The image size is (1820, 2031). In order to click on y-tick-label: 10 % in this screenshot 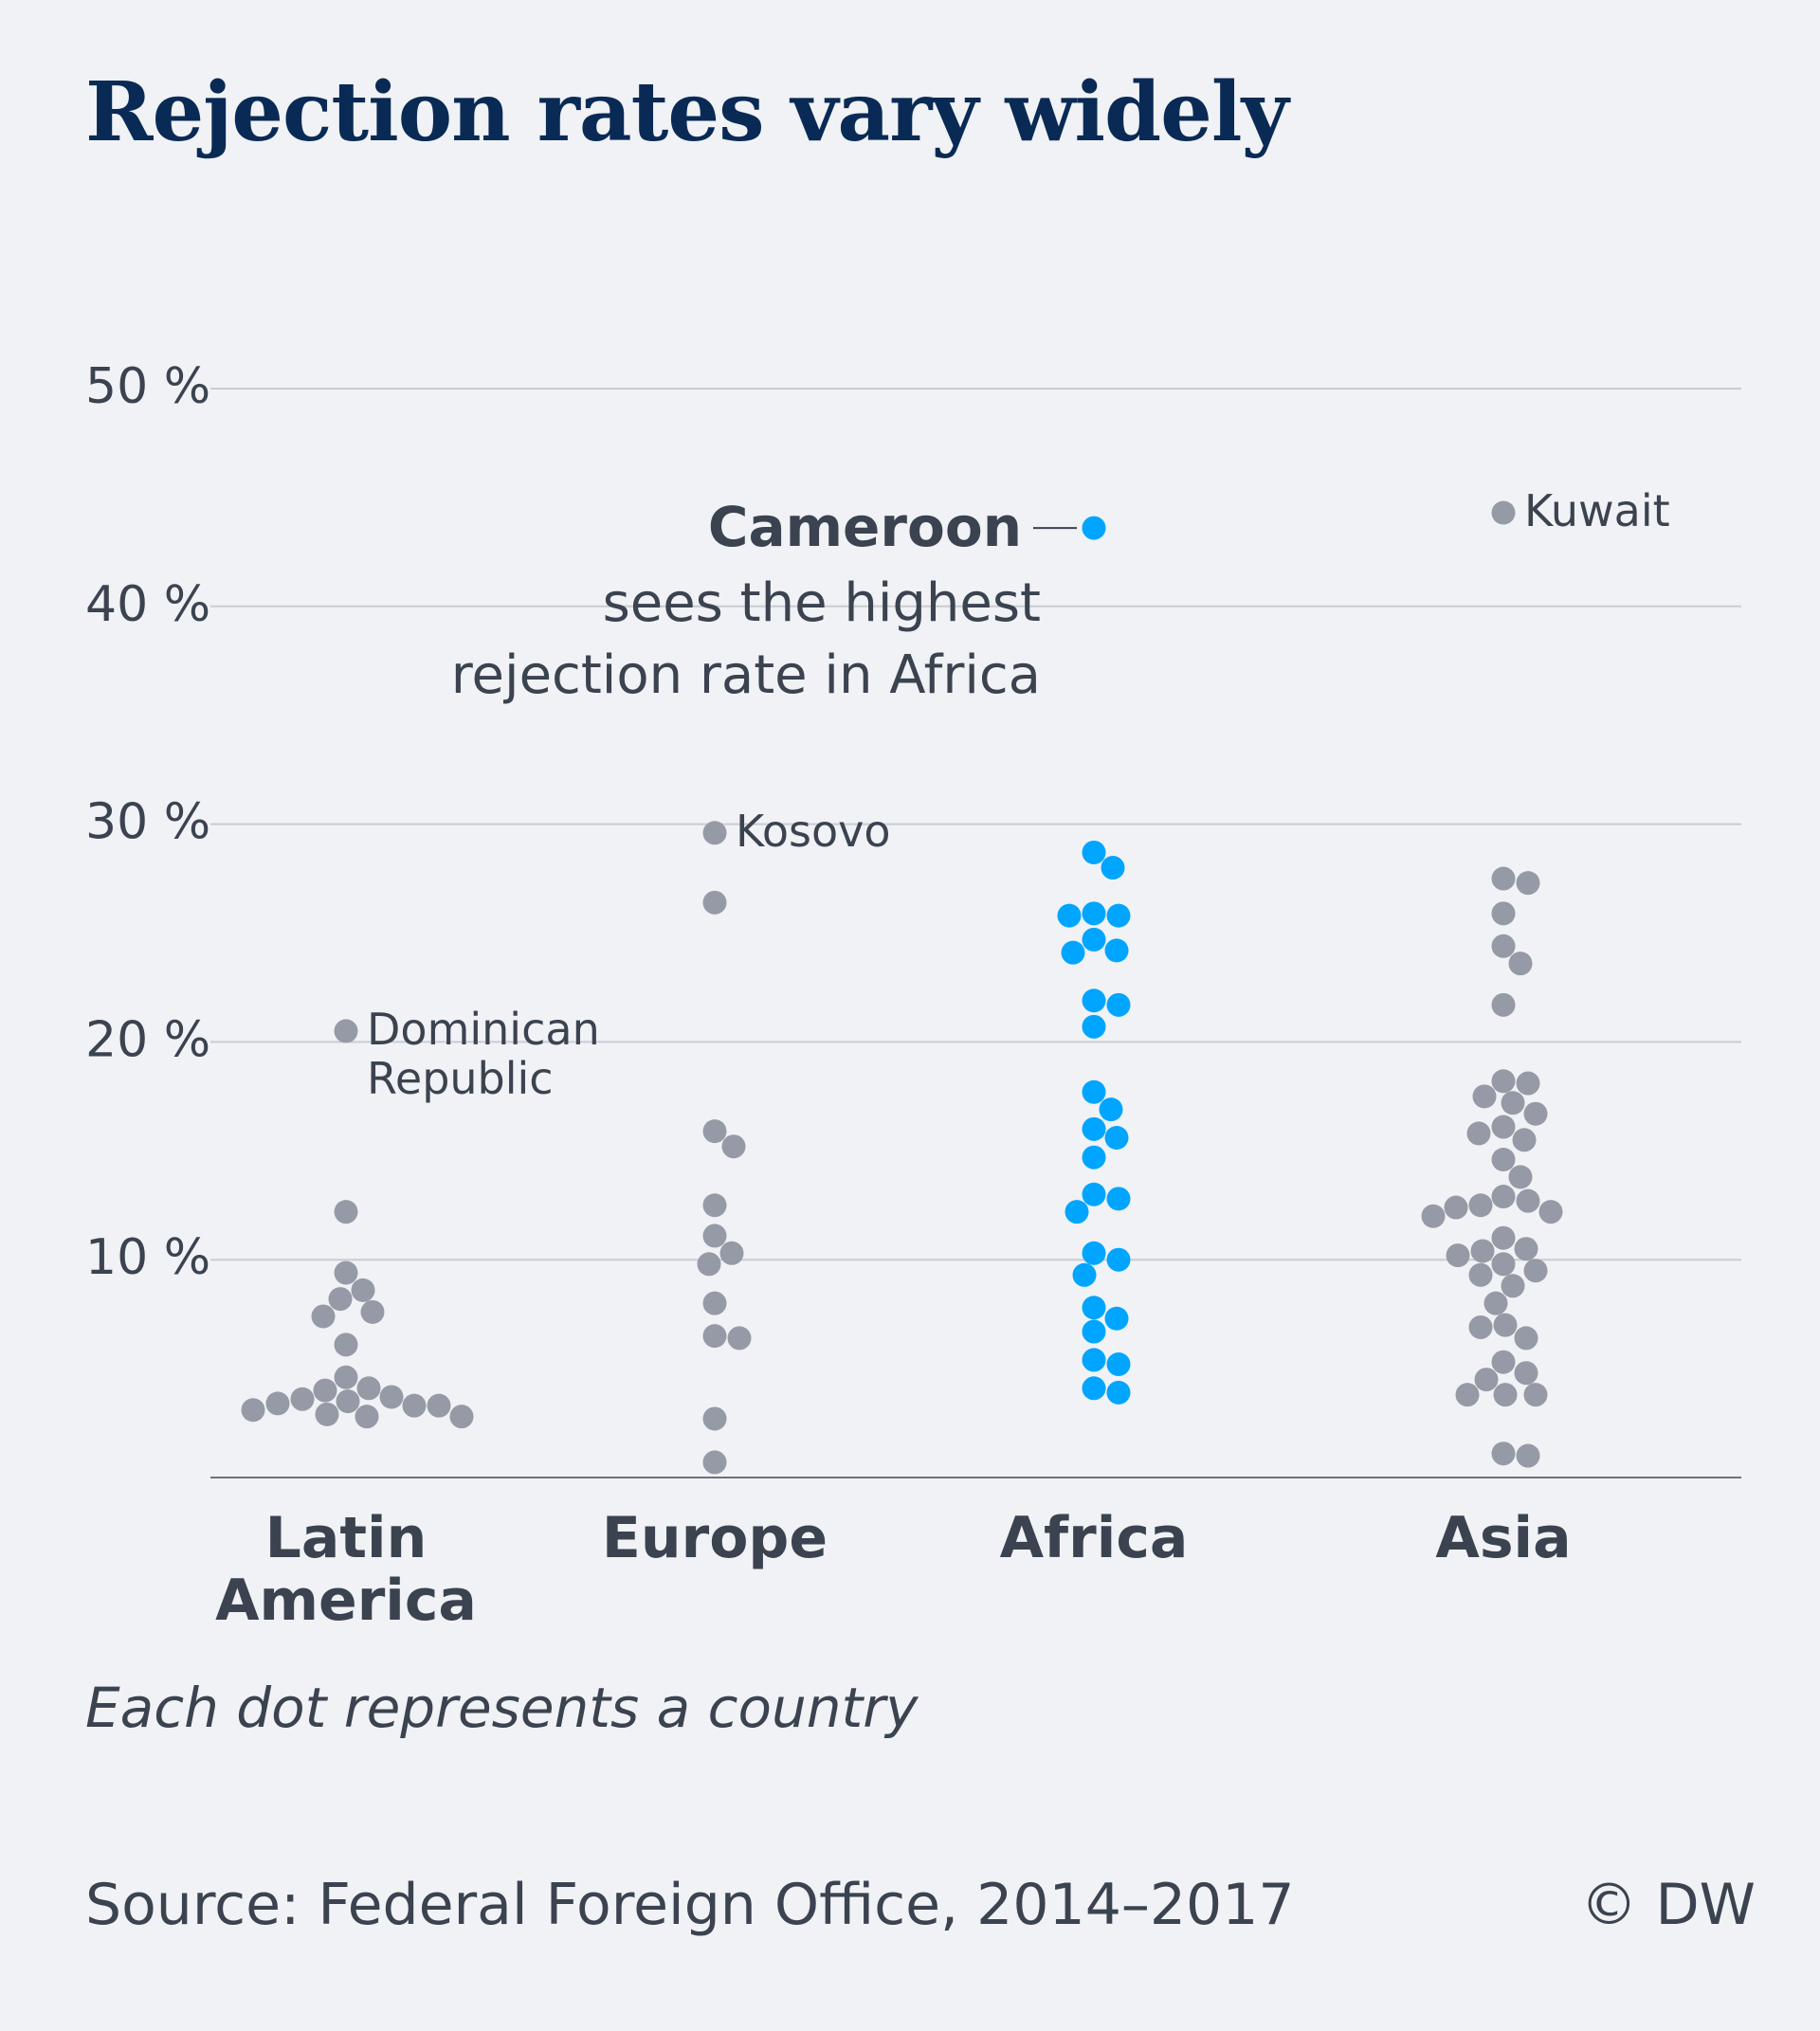, I will do `click(147, 1257)`.